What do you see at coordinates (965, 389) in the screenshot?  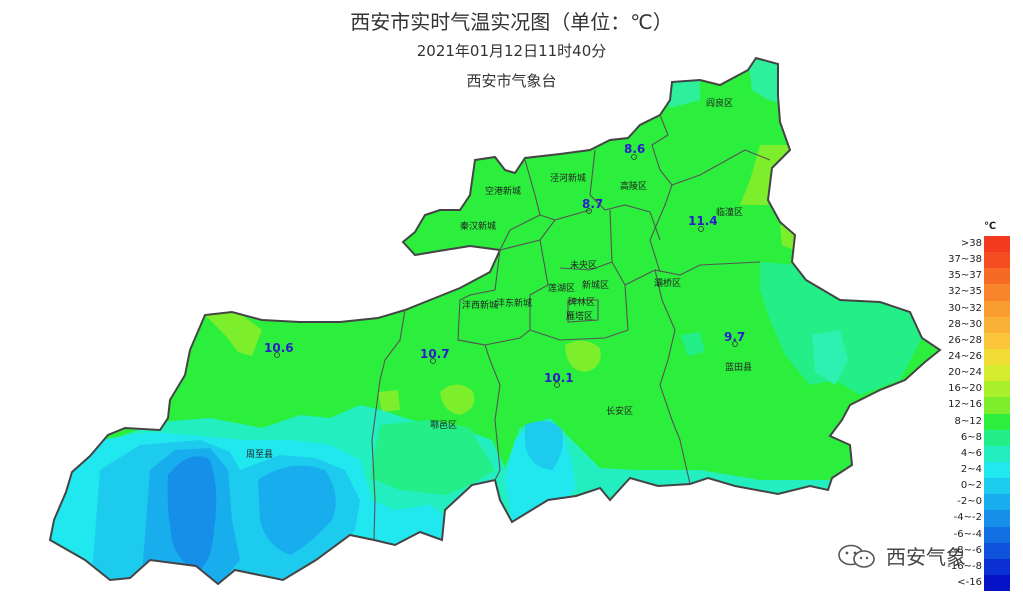 I see `legend-label: 16~20` at bounding box center [965, 389].